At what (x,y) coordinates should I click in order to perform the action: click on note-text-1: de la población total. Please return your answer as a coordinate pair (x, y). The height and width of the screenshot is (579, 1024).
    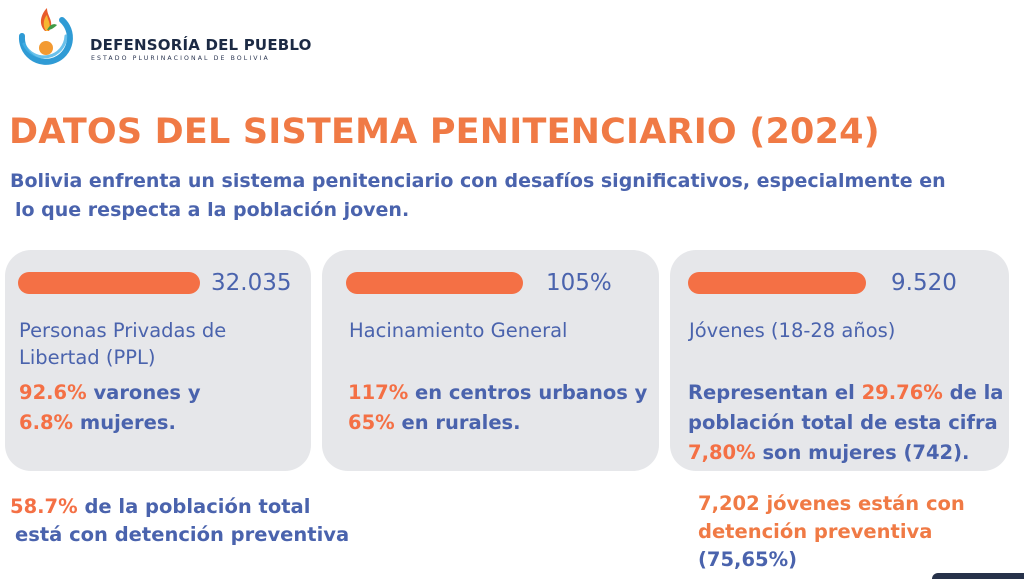
    Looking at the image, I should click on (194, 506).